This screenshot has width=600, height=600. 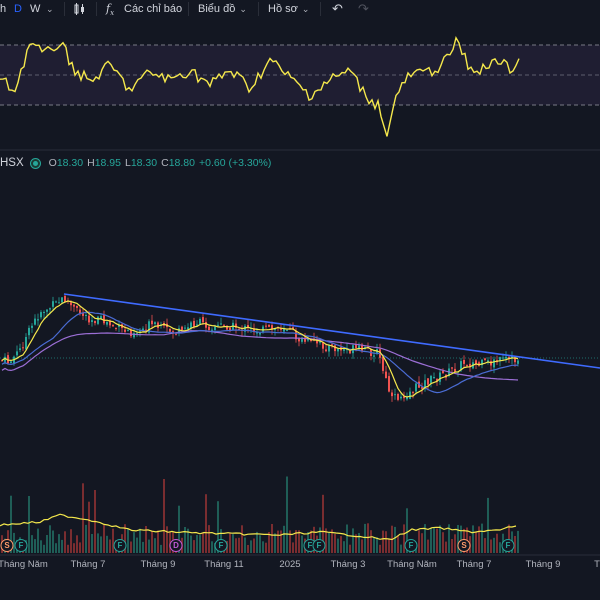 I want to click on exchange-label: HSX, so click(x=12, y=163).